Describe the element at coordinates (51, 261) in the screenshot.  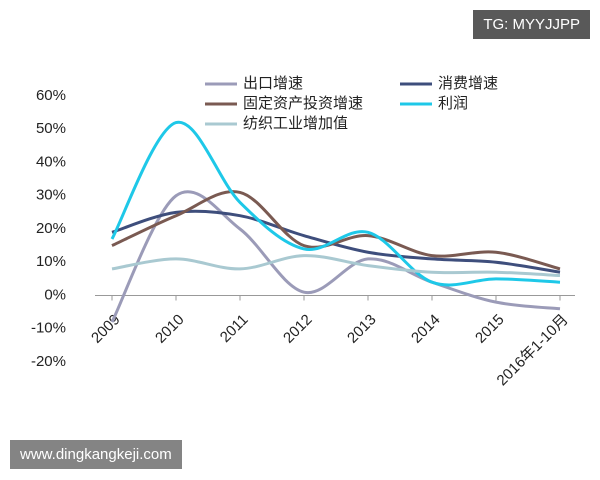
I see `y-tick-label: 10%` at that location.